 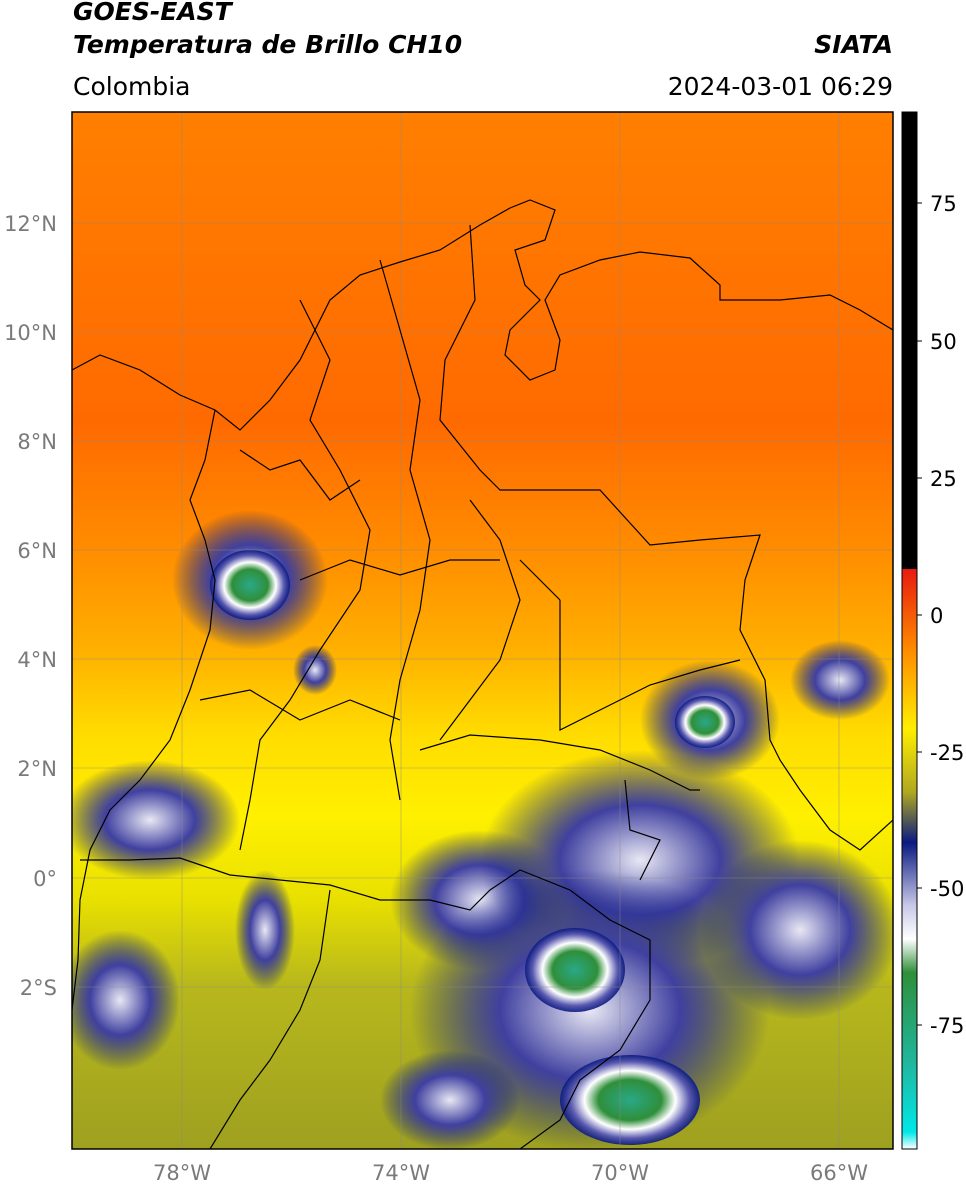 I want to click on colorbar-tick-25: 25, so click(x=943, y=479).